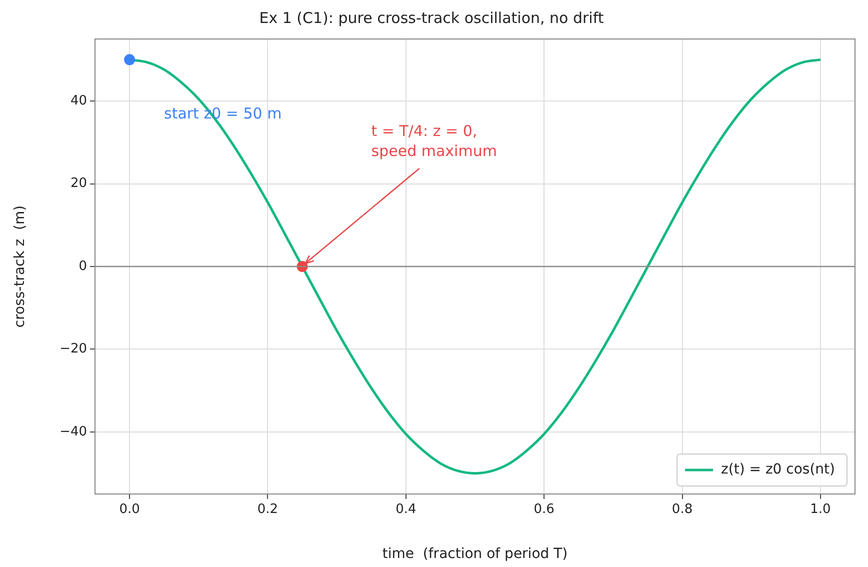 This screenshot has width=868, height=567. What do you see at coordinates (431, 17) in the screenshot?
I see `chart-title: Ex 1 (C1): pure cross-track oscillation, no drift` at bounding box center [431, 17].